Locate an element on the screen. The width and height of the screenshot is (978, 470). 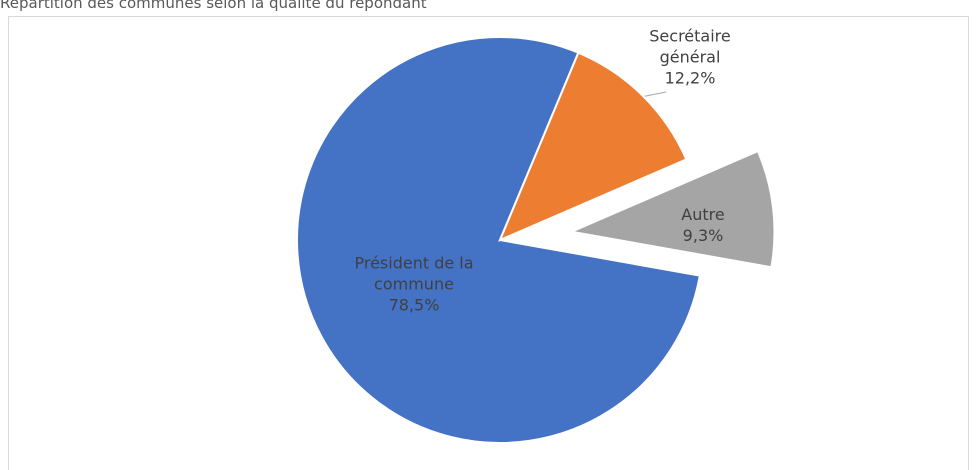
slice-value: 78,5% is located at coordinates (414, 305).